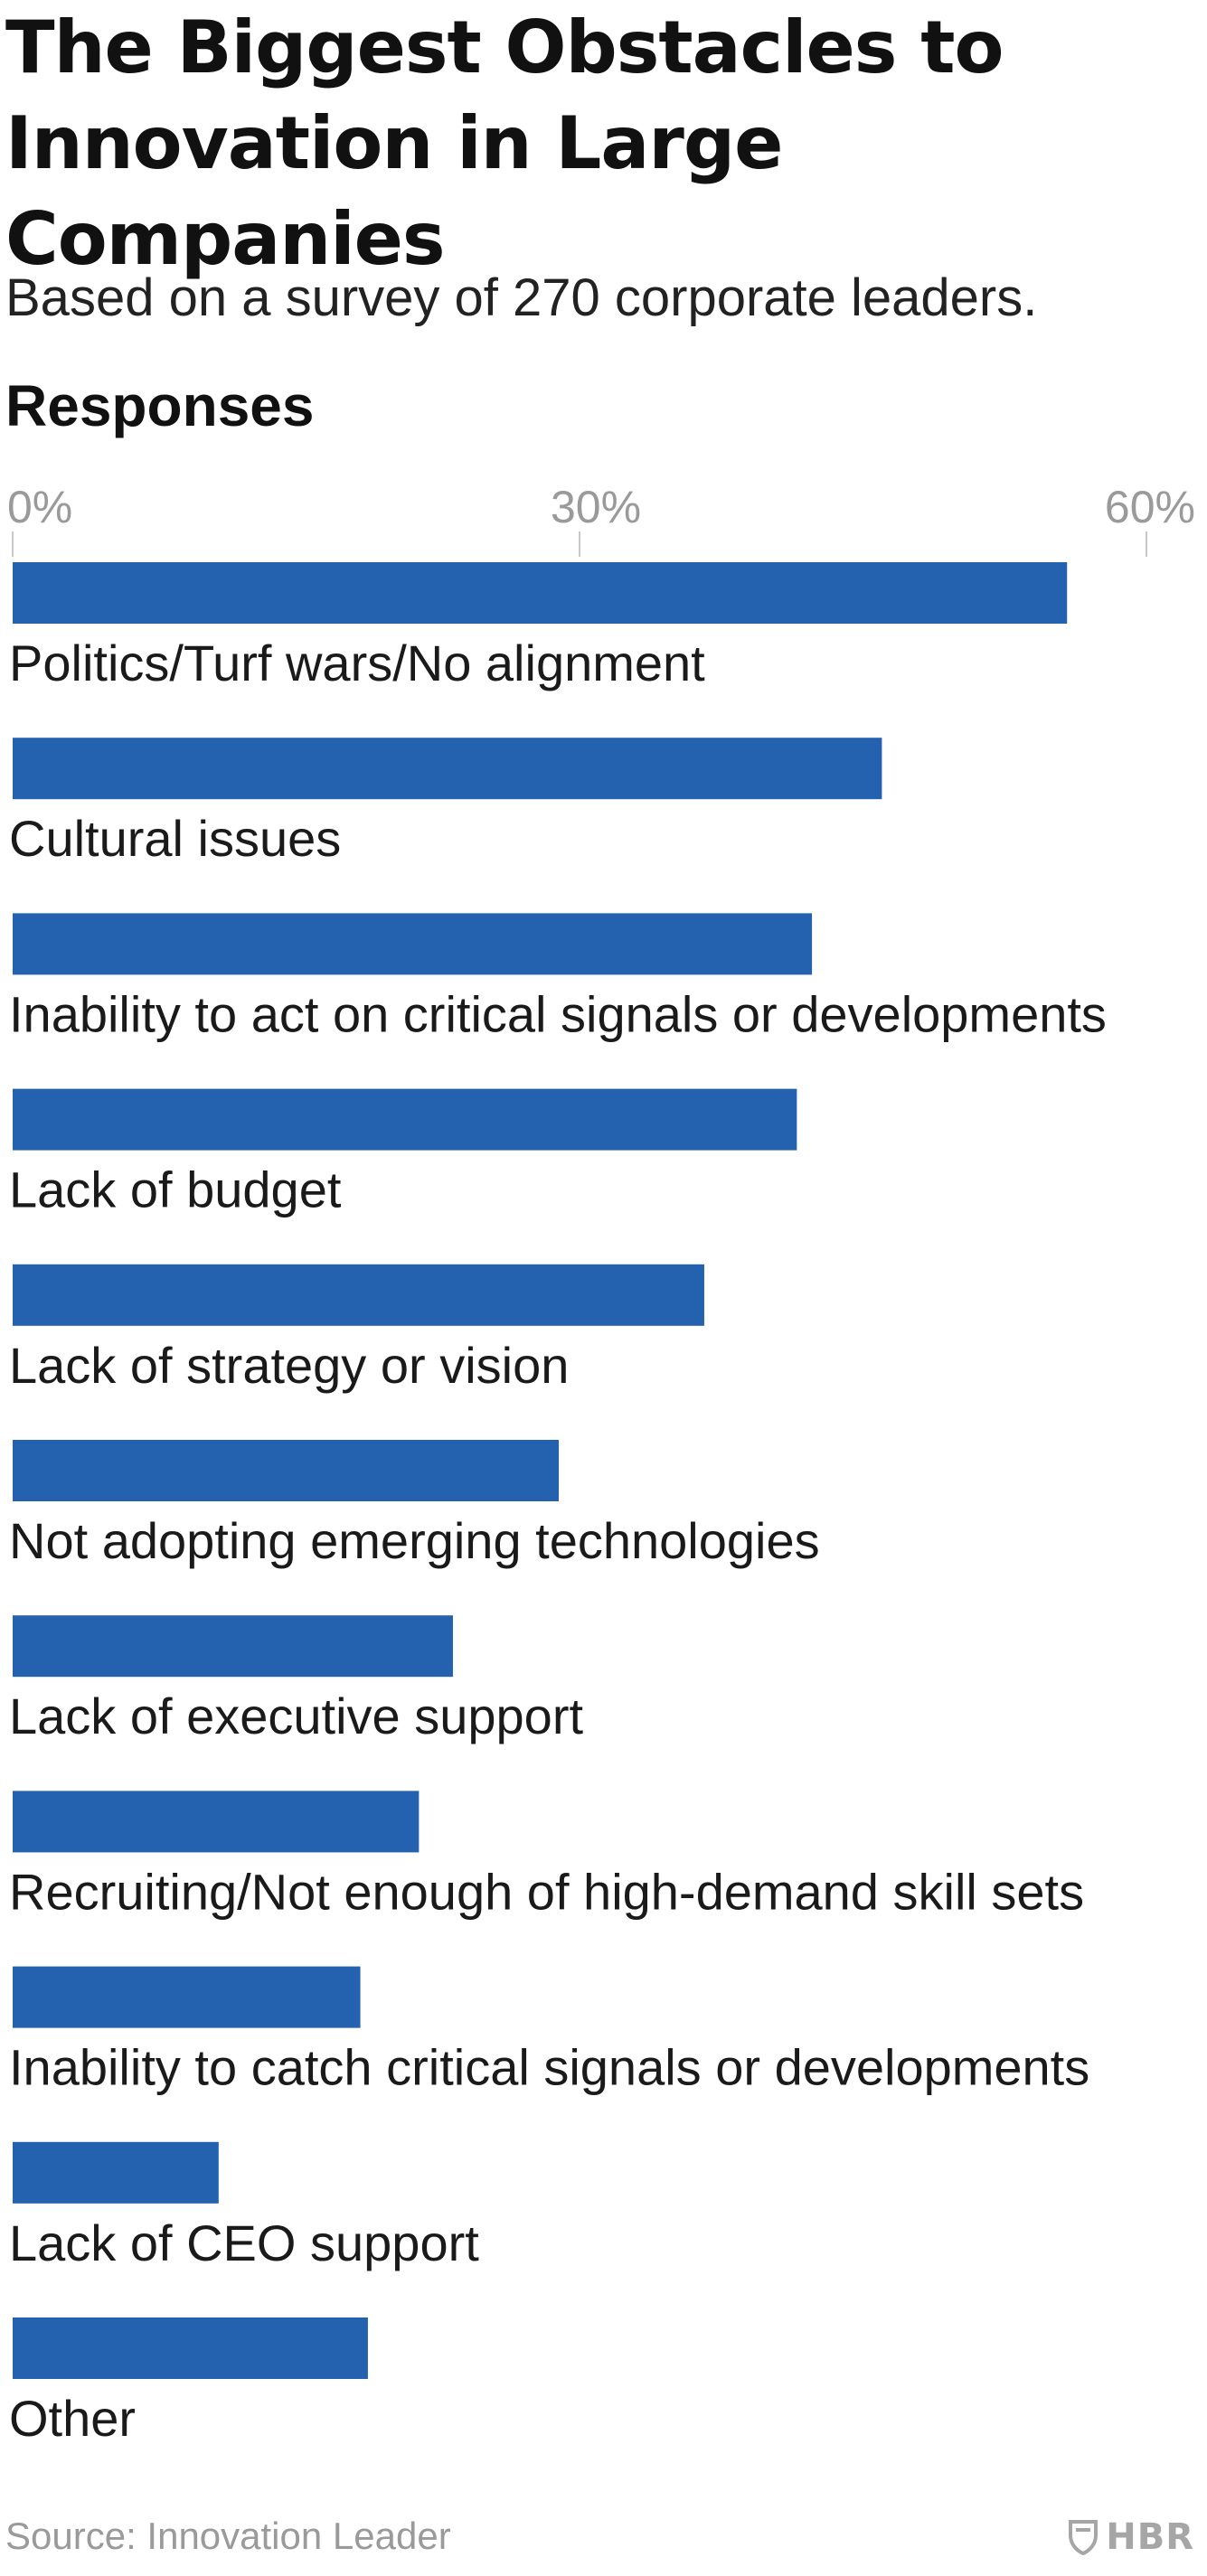 The height and width of the screenshot is (2576, 1207). I want to click on source-note: Source: Innovation Leader, so click(228, 2536).